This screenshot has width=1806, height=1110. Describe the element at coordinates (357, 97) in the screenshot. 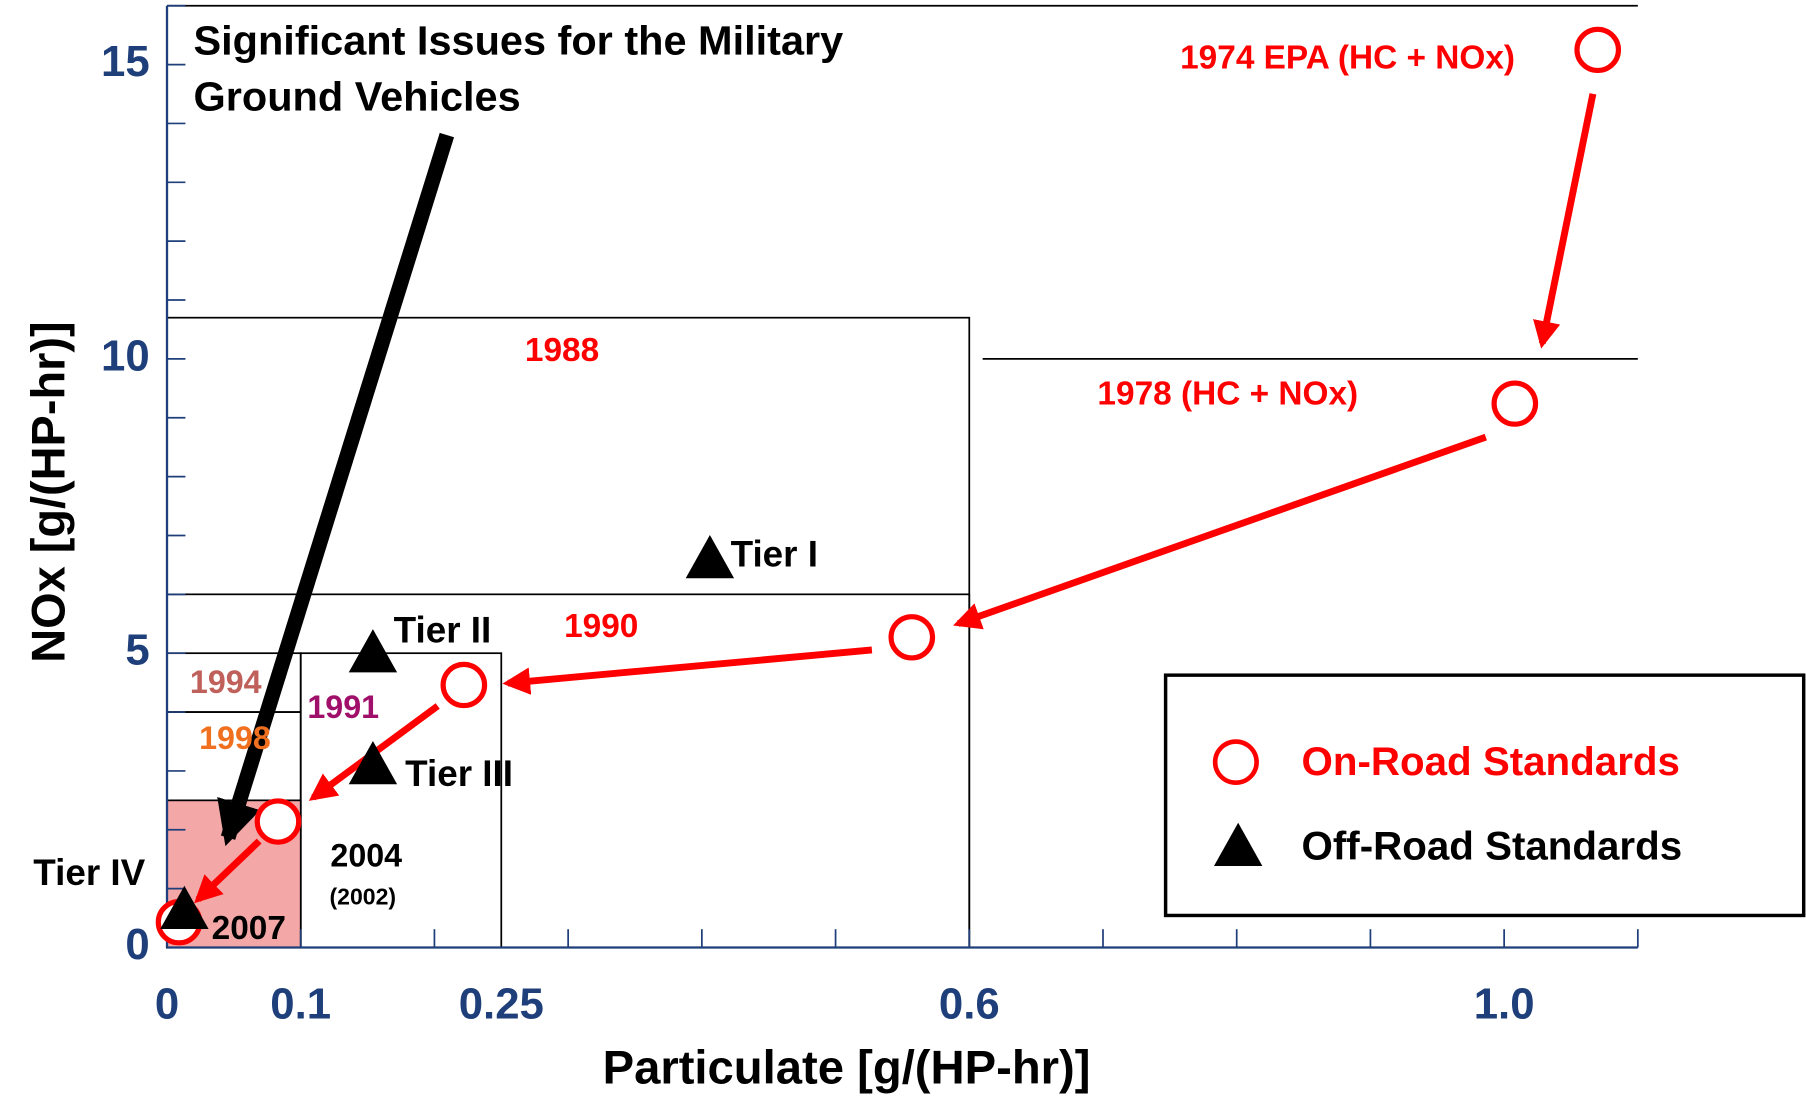

I see `note: Ground Vehicles` at that location.